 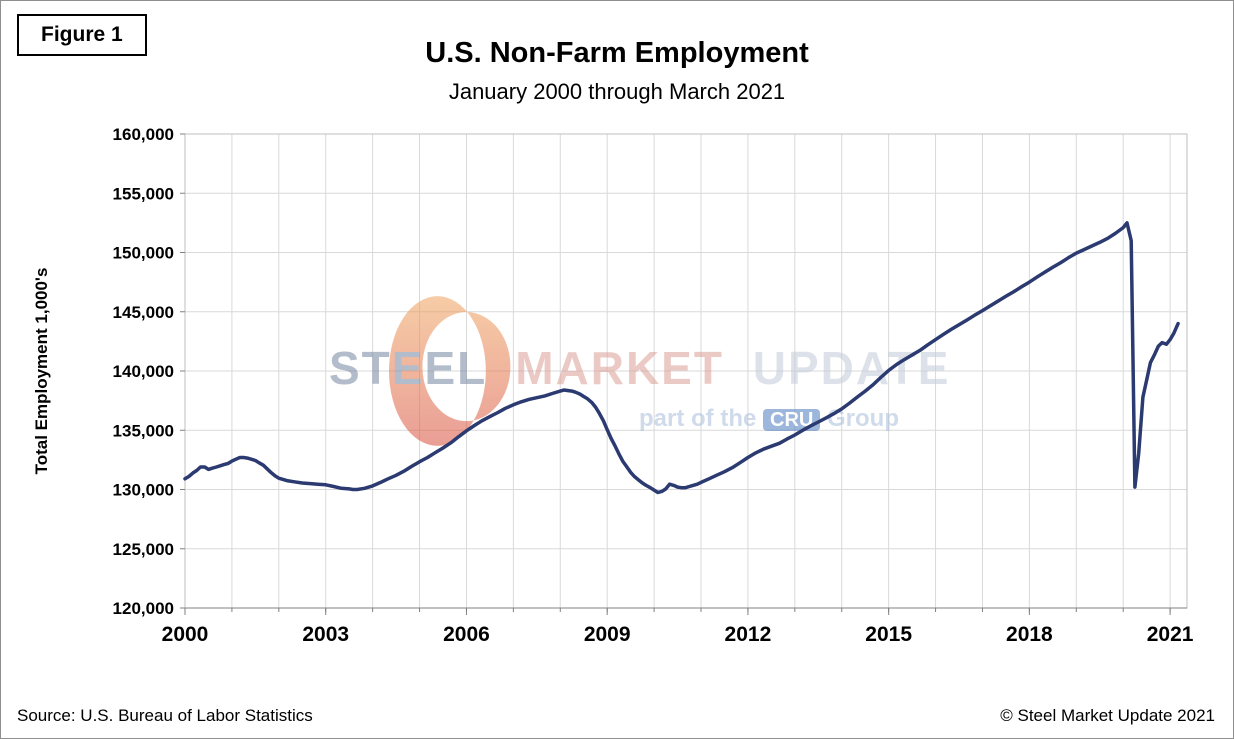 What do you see at coordinates (325, 634) in the screenshot?
I see `x-tick-label: 2003` at bounding box center [325, 634].